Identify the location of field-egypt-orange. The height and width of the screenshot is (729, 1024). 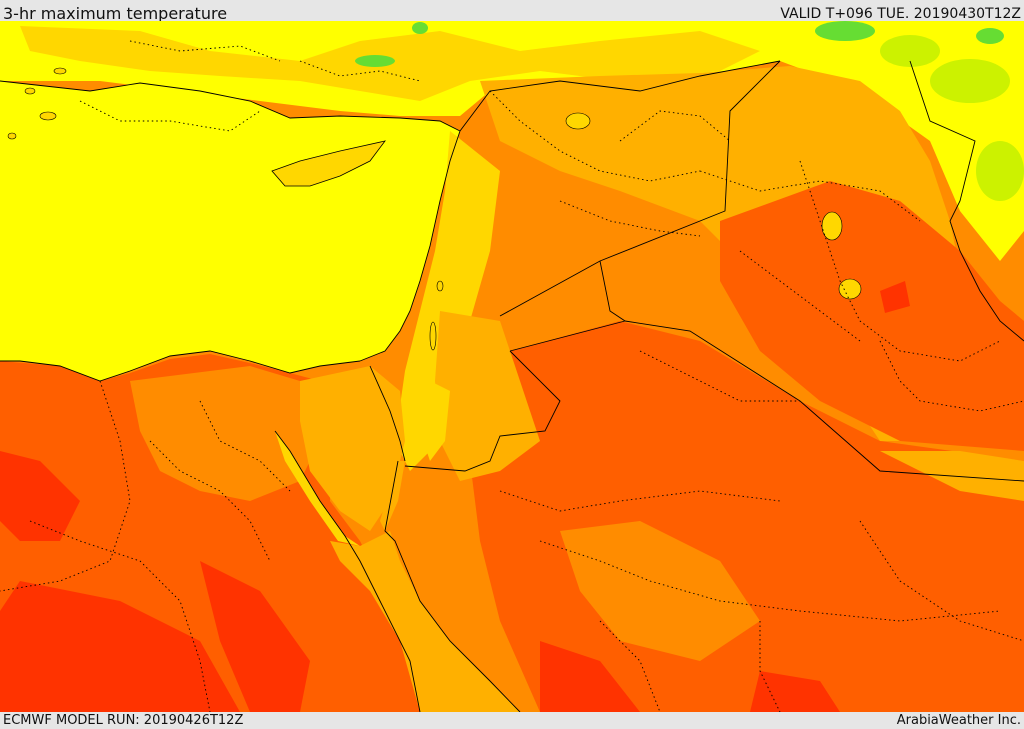
(225, 433).